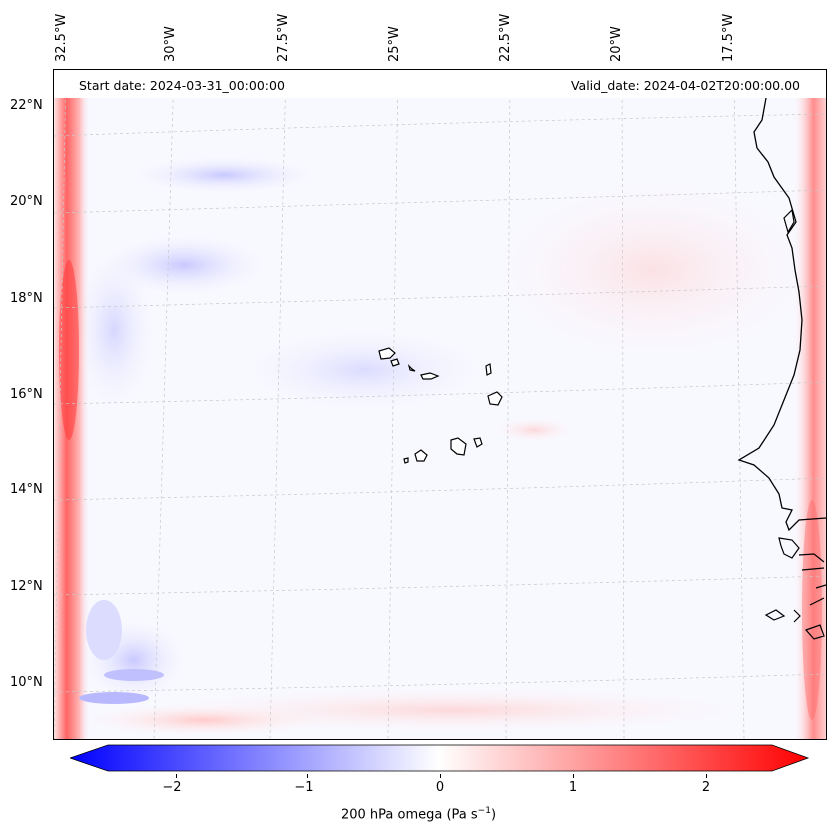 The image size is (837, 839). I want to click on lon-label-22-5w: 22.5°W, so click(505, 37).